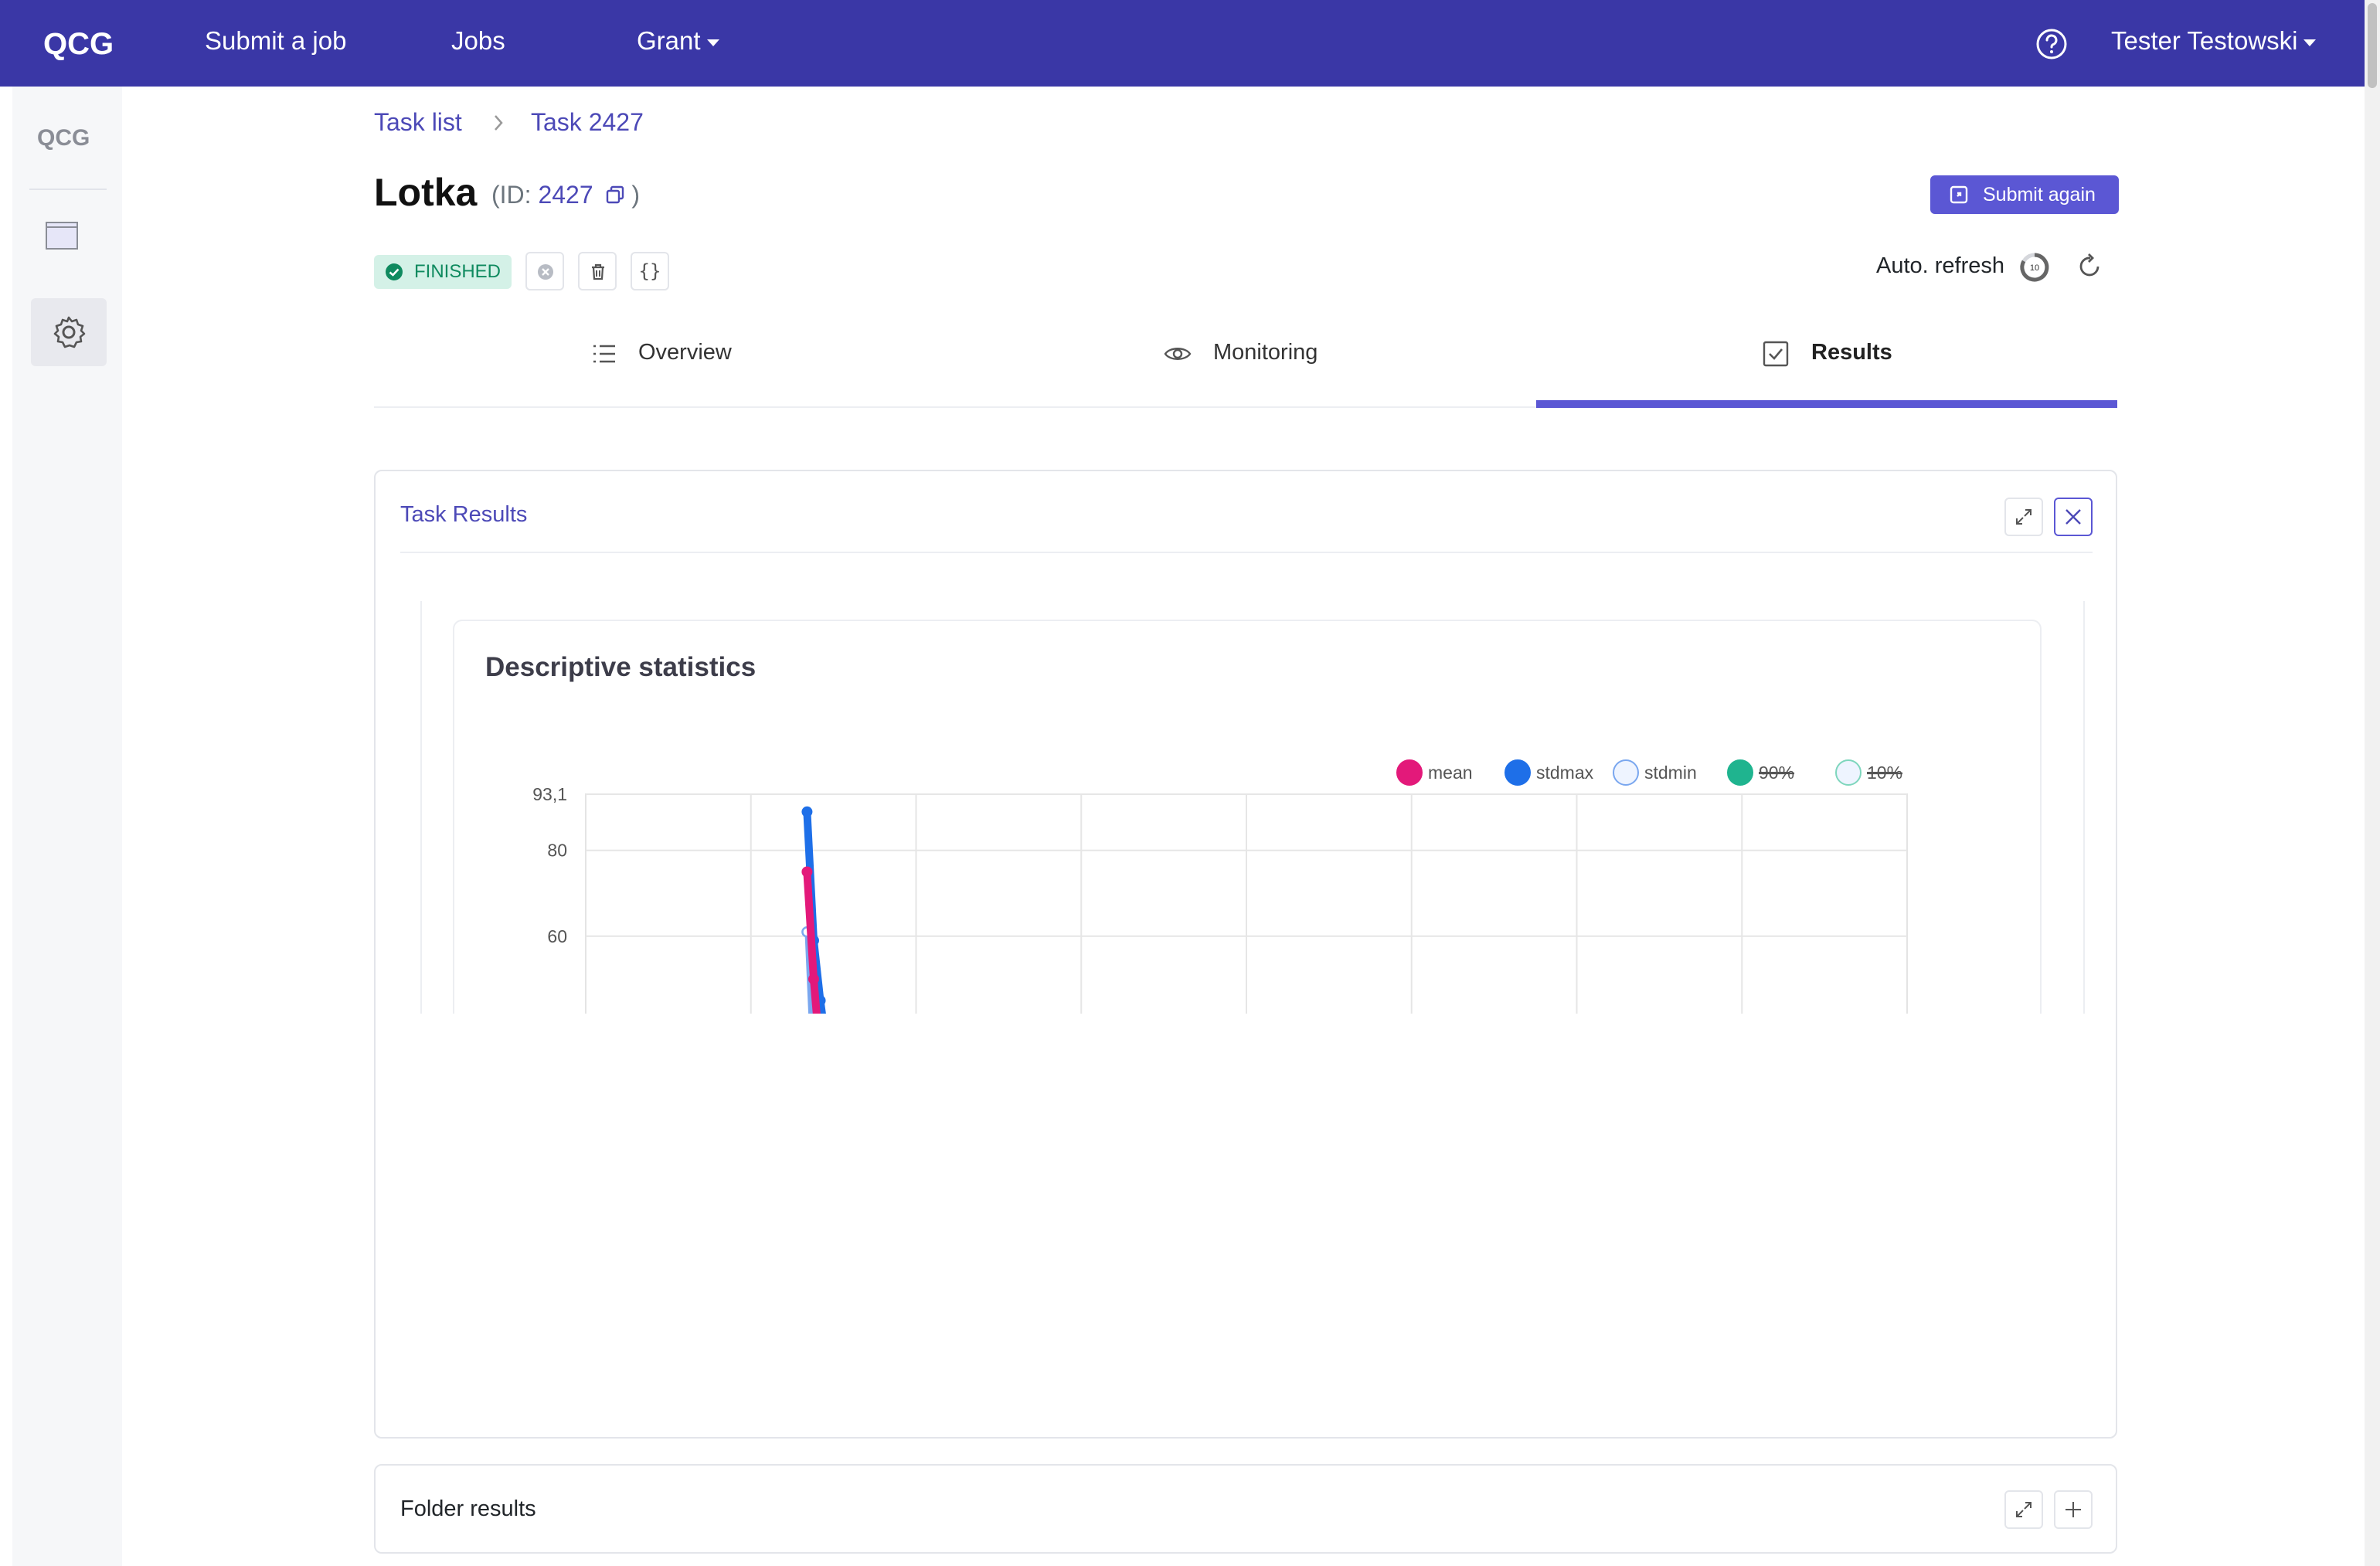  I want to click on legend-marker-90pct, so click(1740, 772).